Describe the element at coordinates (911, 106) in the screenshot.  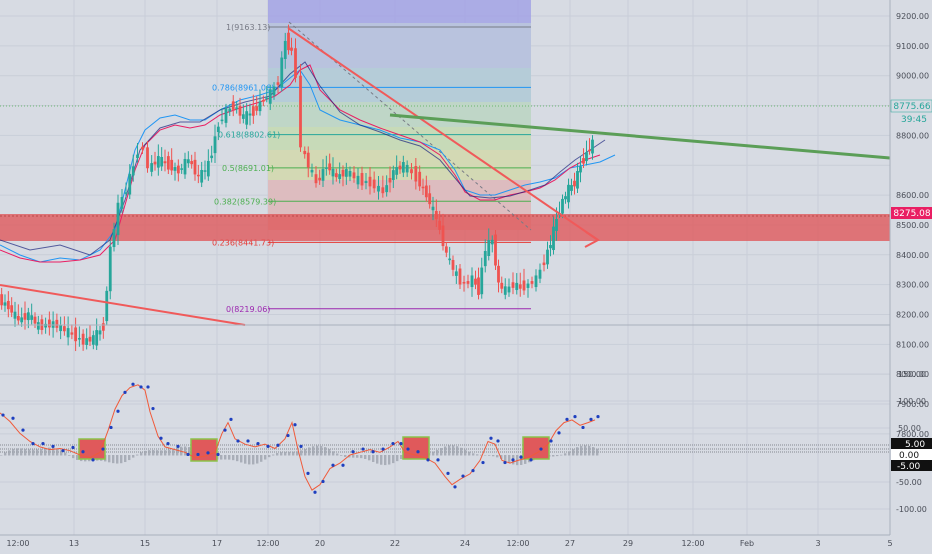
I see `last-price-badge` at that location.